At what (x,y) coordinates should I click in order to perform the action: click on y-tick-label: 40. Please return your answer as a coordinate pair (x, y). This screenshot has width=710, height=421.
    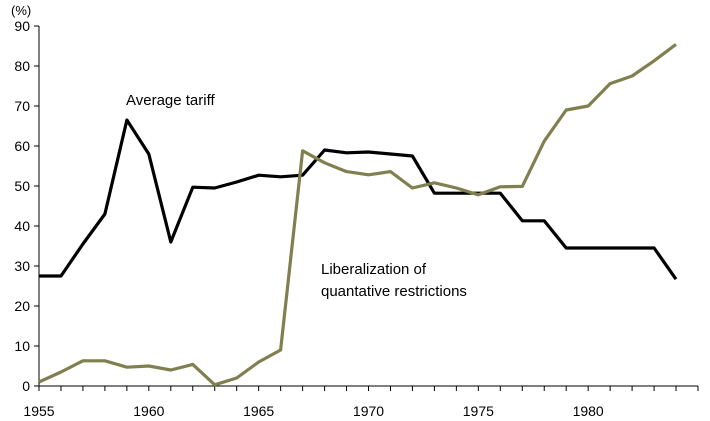
    Looking at the image, I should click on (22, 226).